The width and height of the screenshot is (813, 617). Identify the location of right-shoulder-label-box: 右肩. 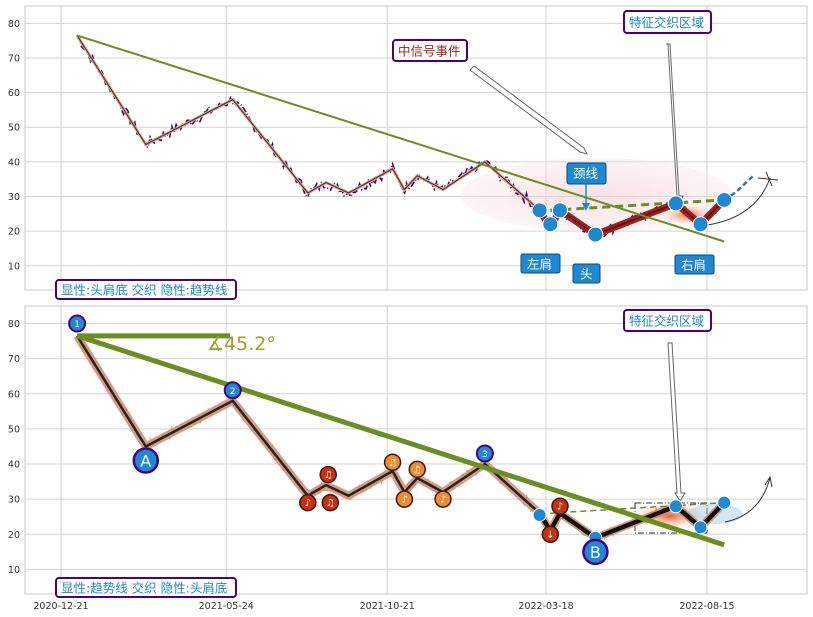
(694, 264).